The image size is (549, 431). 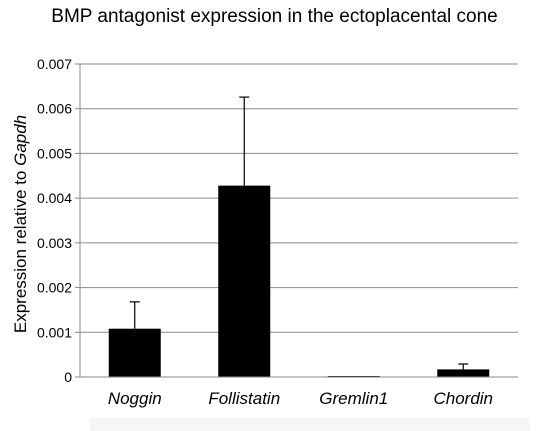 What do you see at coordinates (135, 398) in the screenshot?
I see `x-tick-label-noggin: Noggin` at bounding box center [135, 398].